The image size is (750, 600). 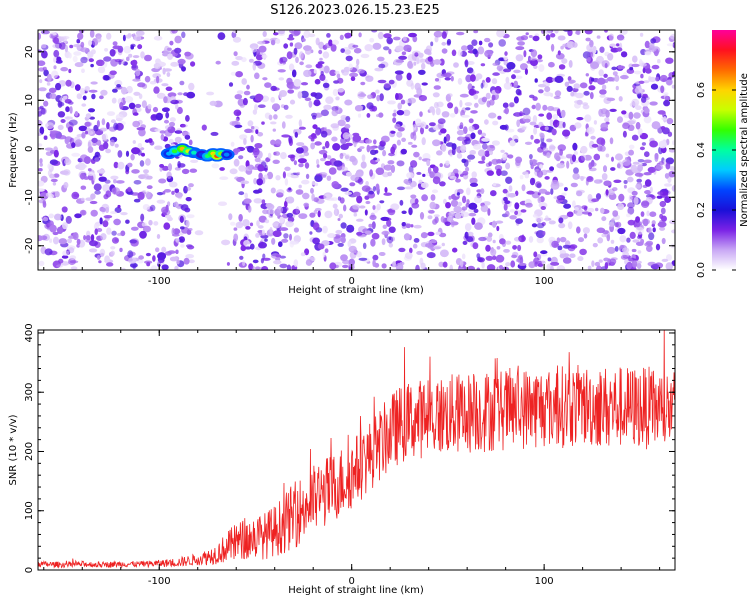 I want to click on y-tick-label: 10, so click(x=29, y=100).